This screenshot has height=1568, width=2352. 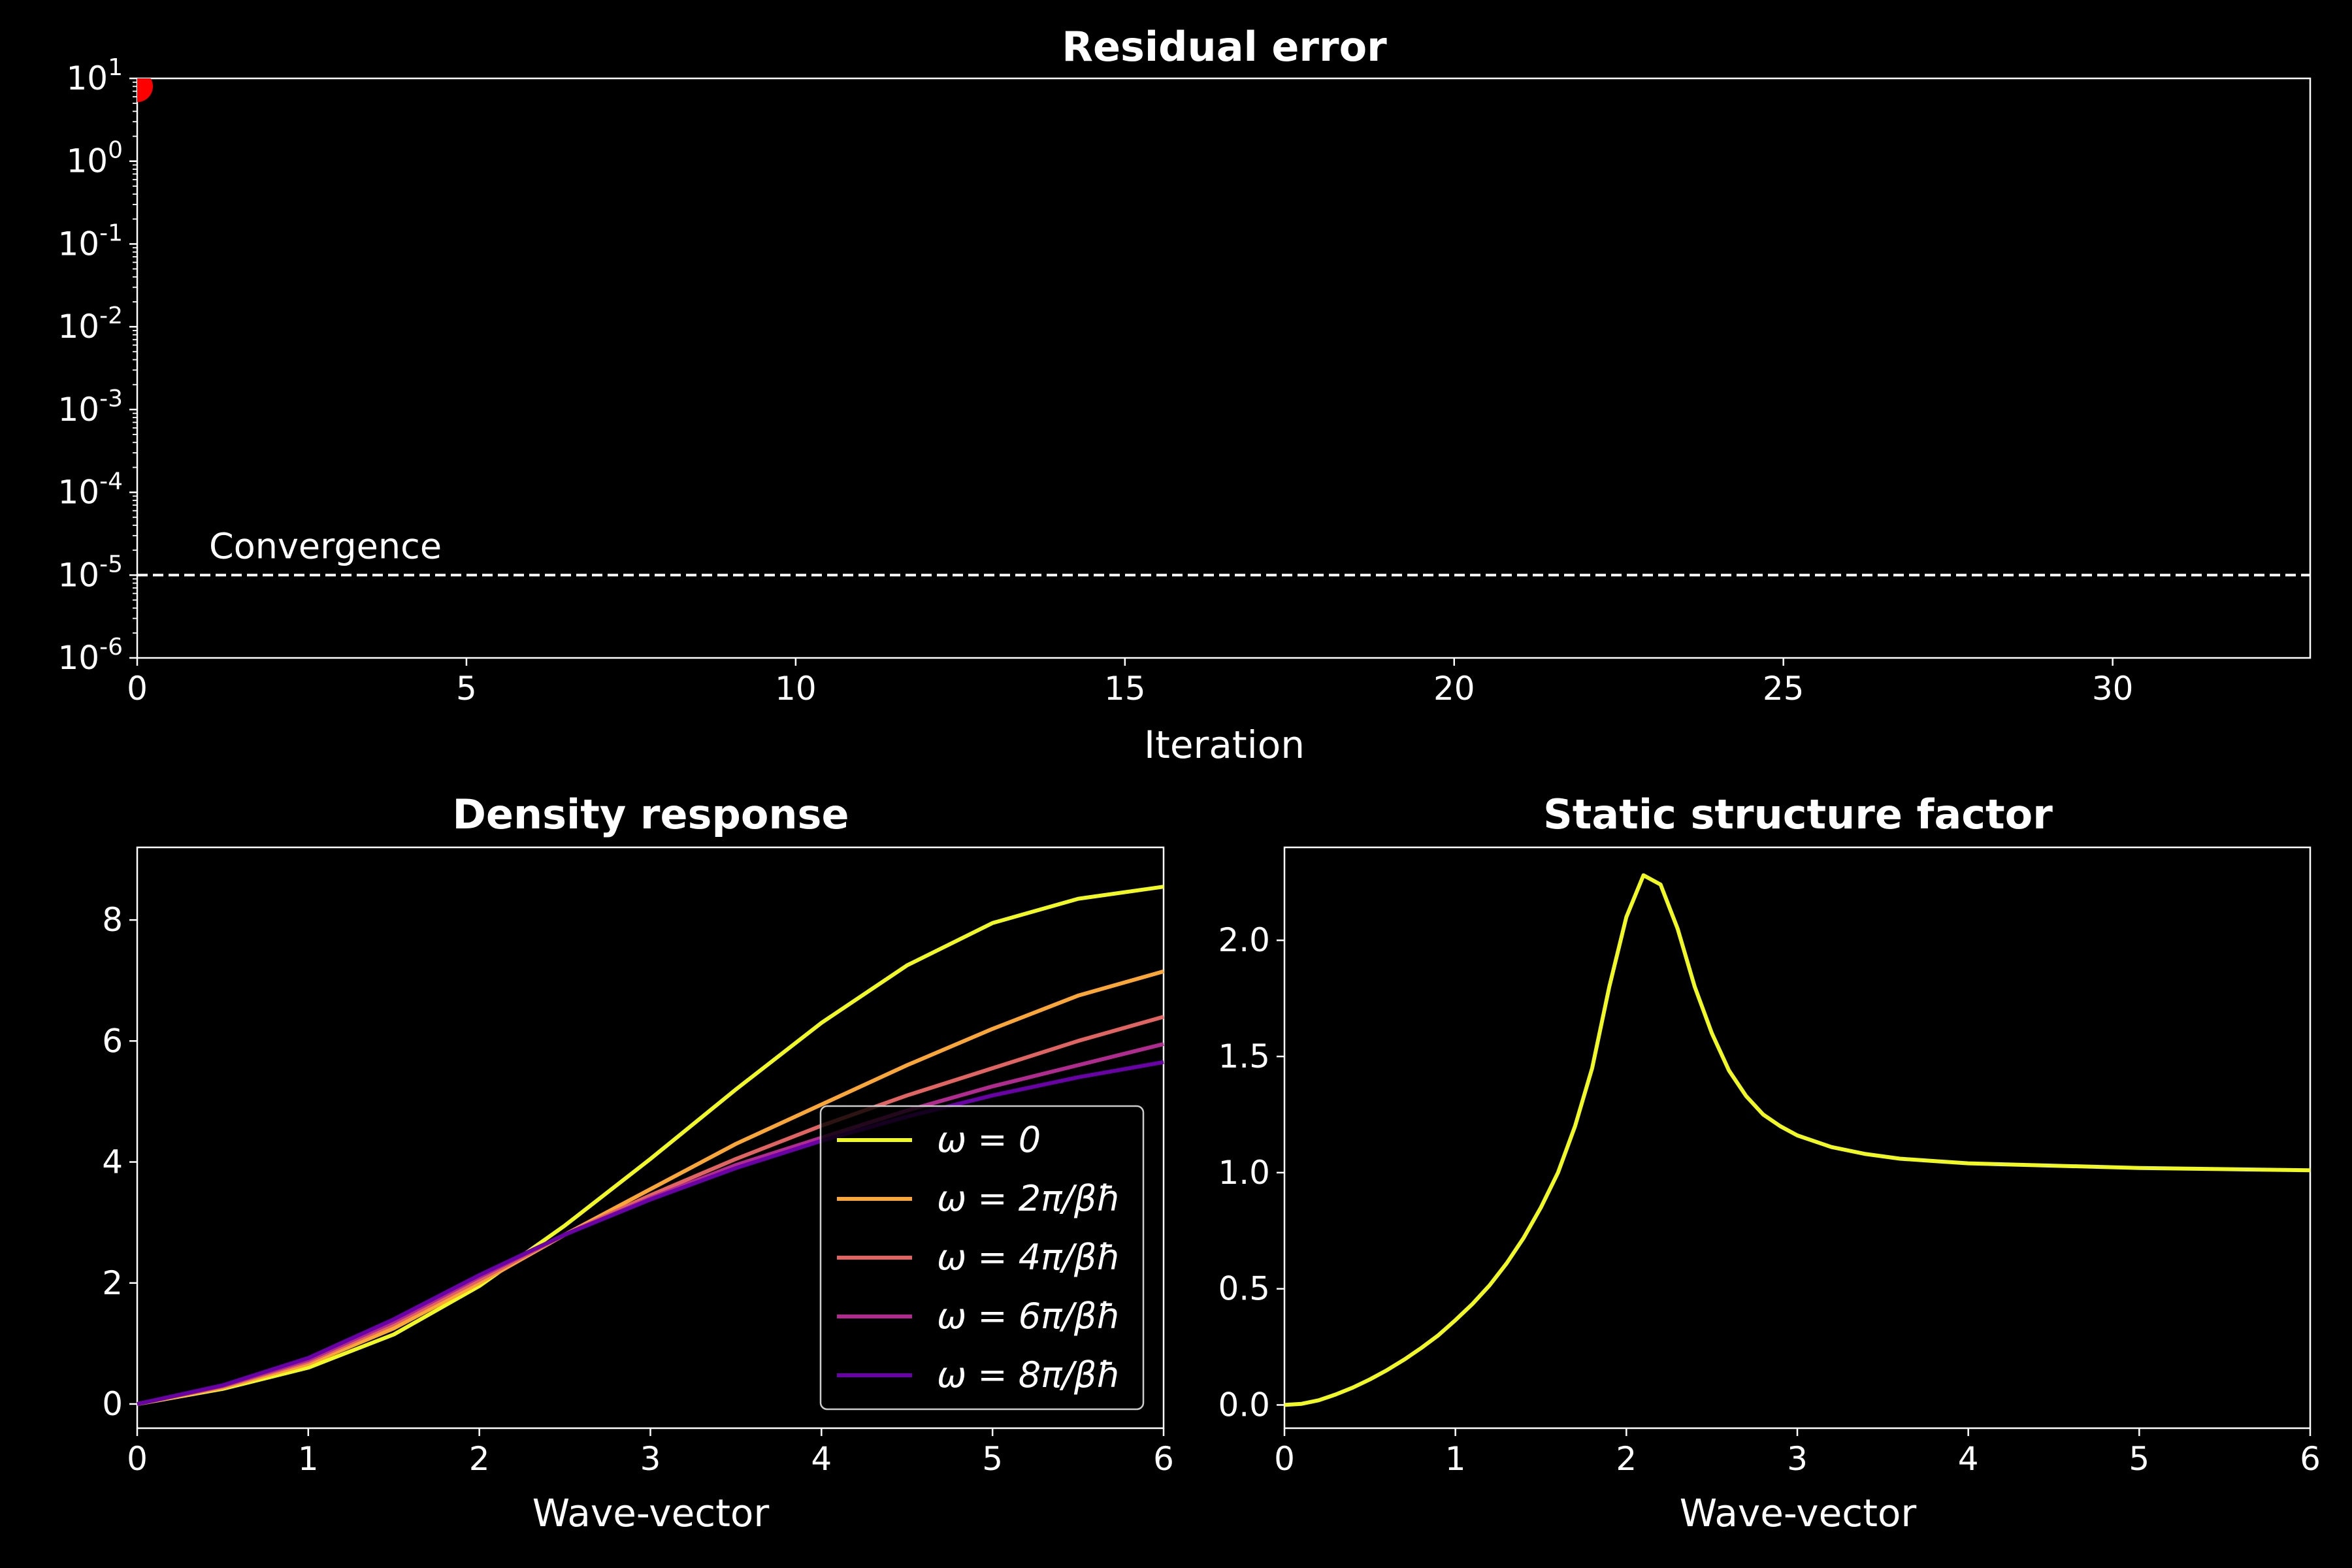 I want to click on static-structure-factor-x-ticks: 0 1 2 3 4 5 6, so click(x=1797, y=1453).